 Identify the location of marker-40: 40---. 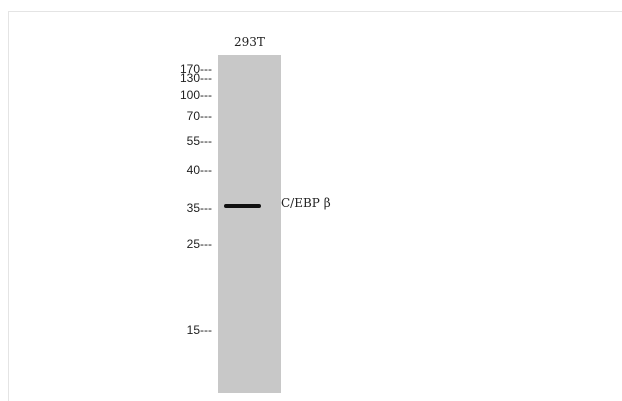
(199, 170).